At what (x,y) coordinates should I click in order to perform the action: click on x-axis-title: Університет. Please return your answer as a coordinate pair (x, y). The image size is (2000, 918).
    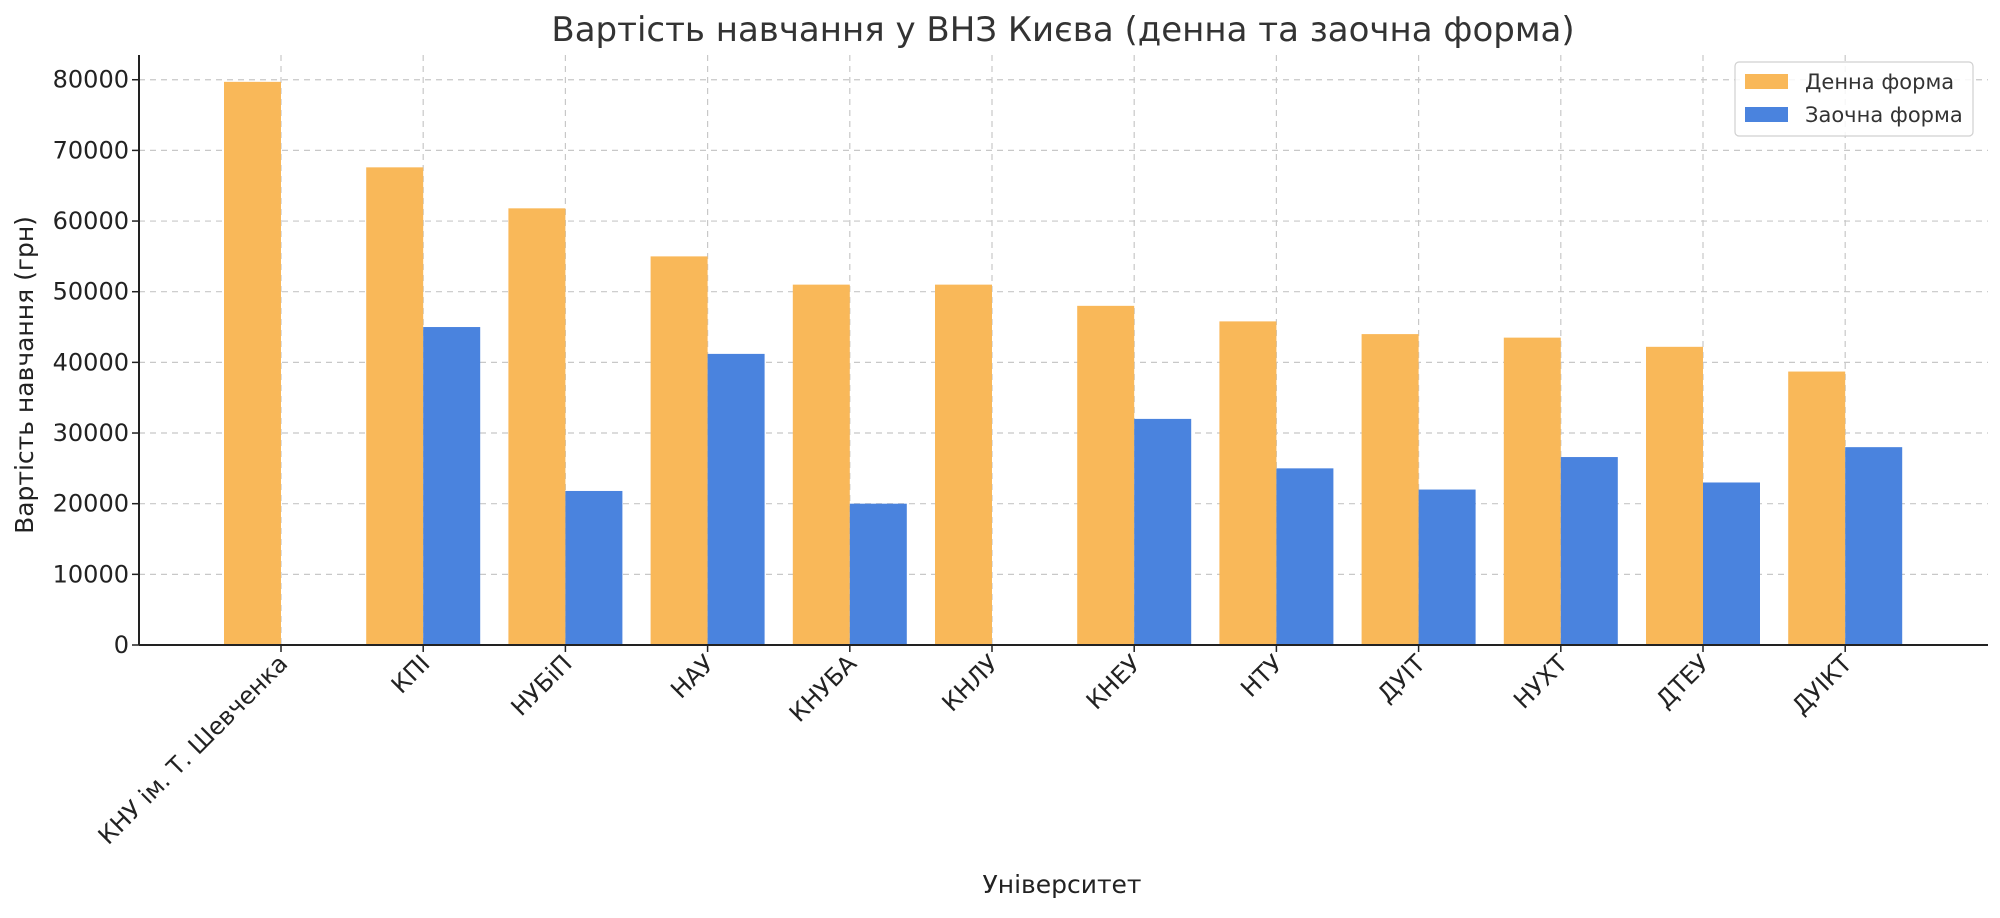
    Looking at the image, I should click on (1061, 884).